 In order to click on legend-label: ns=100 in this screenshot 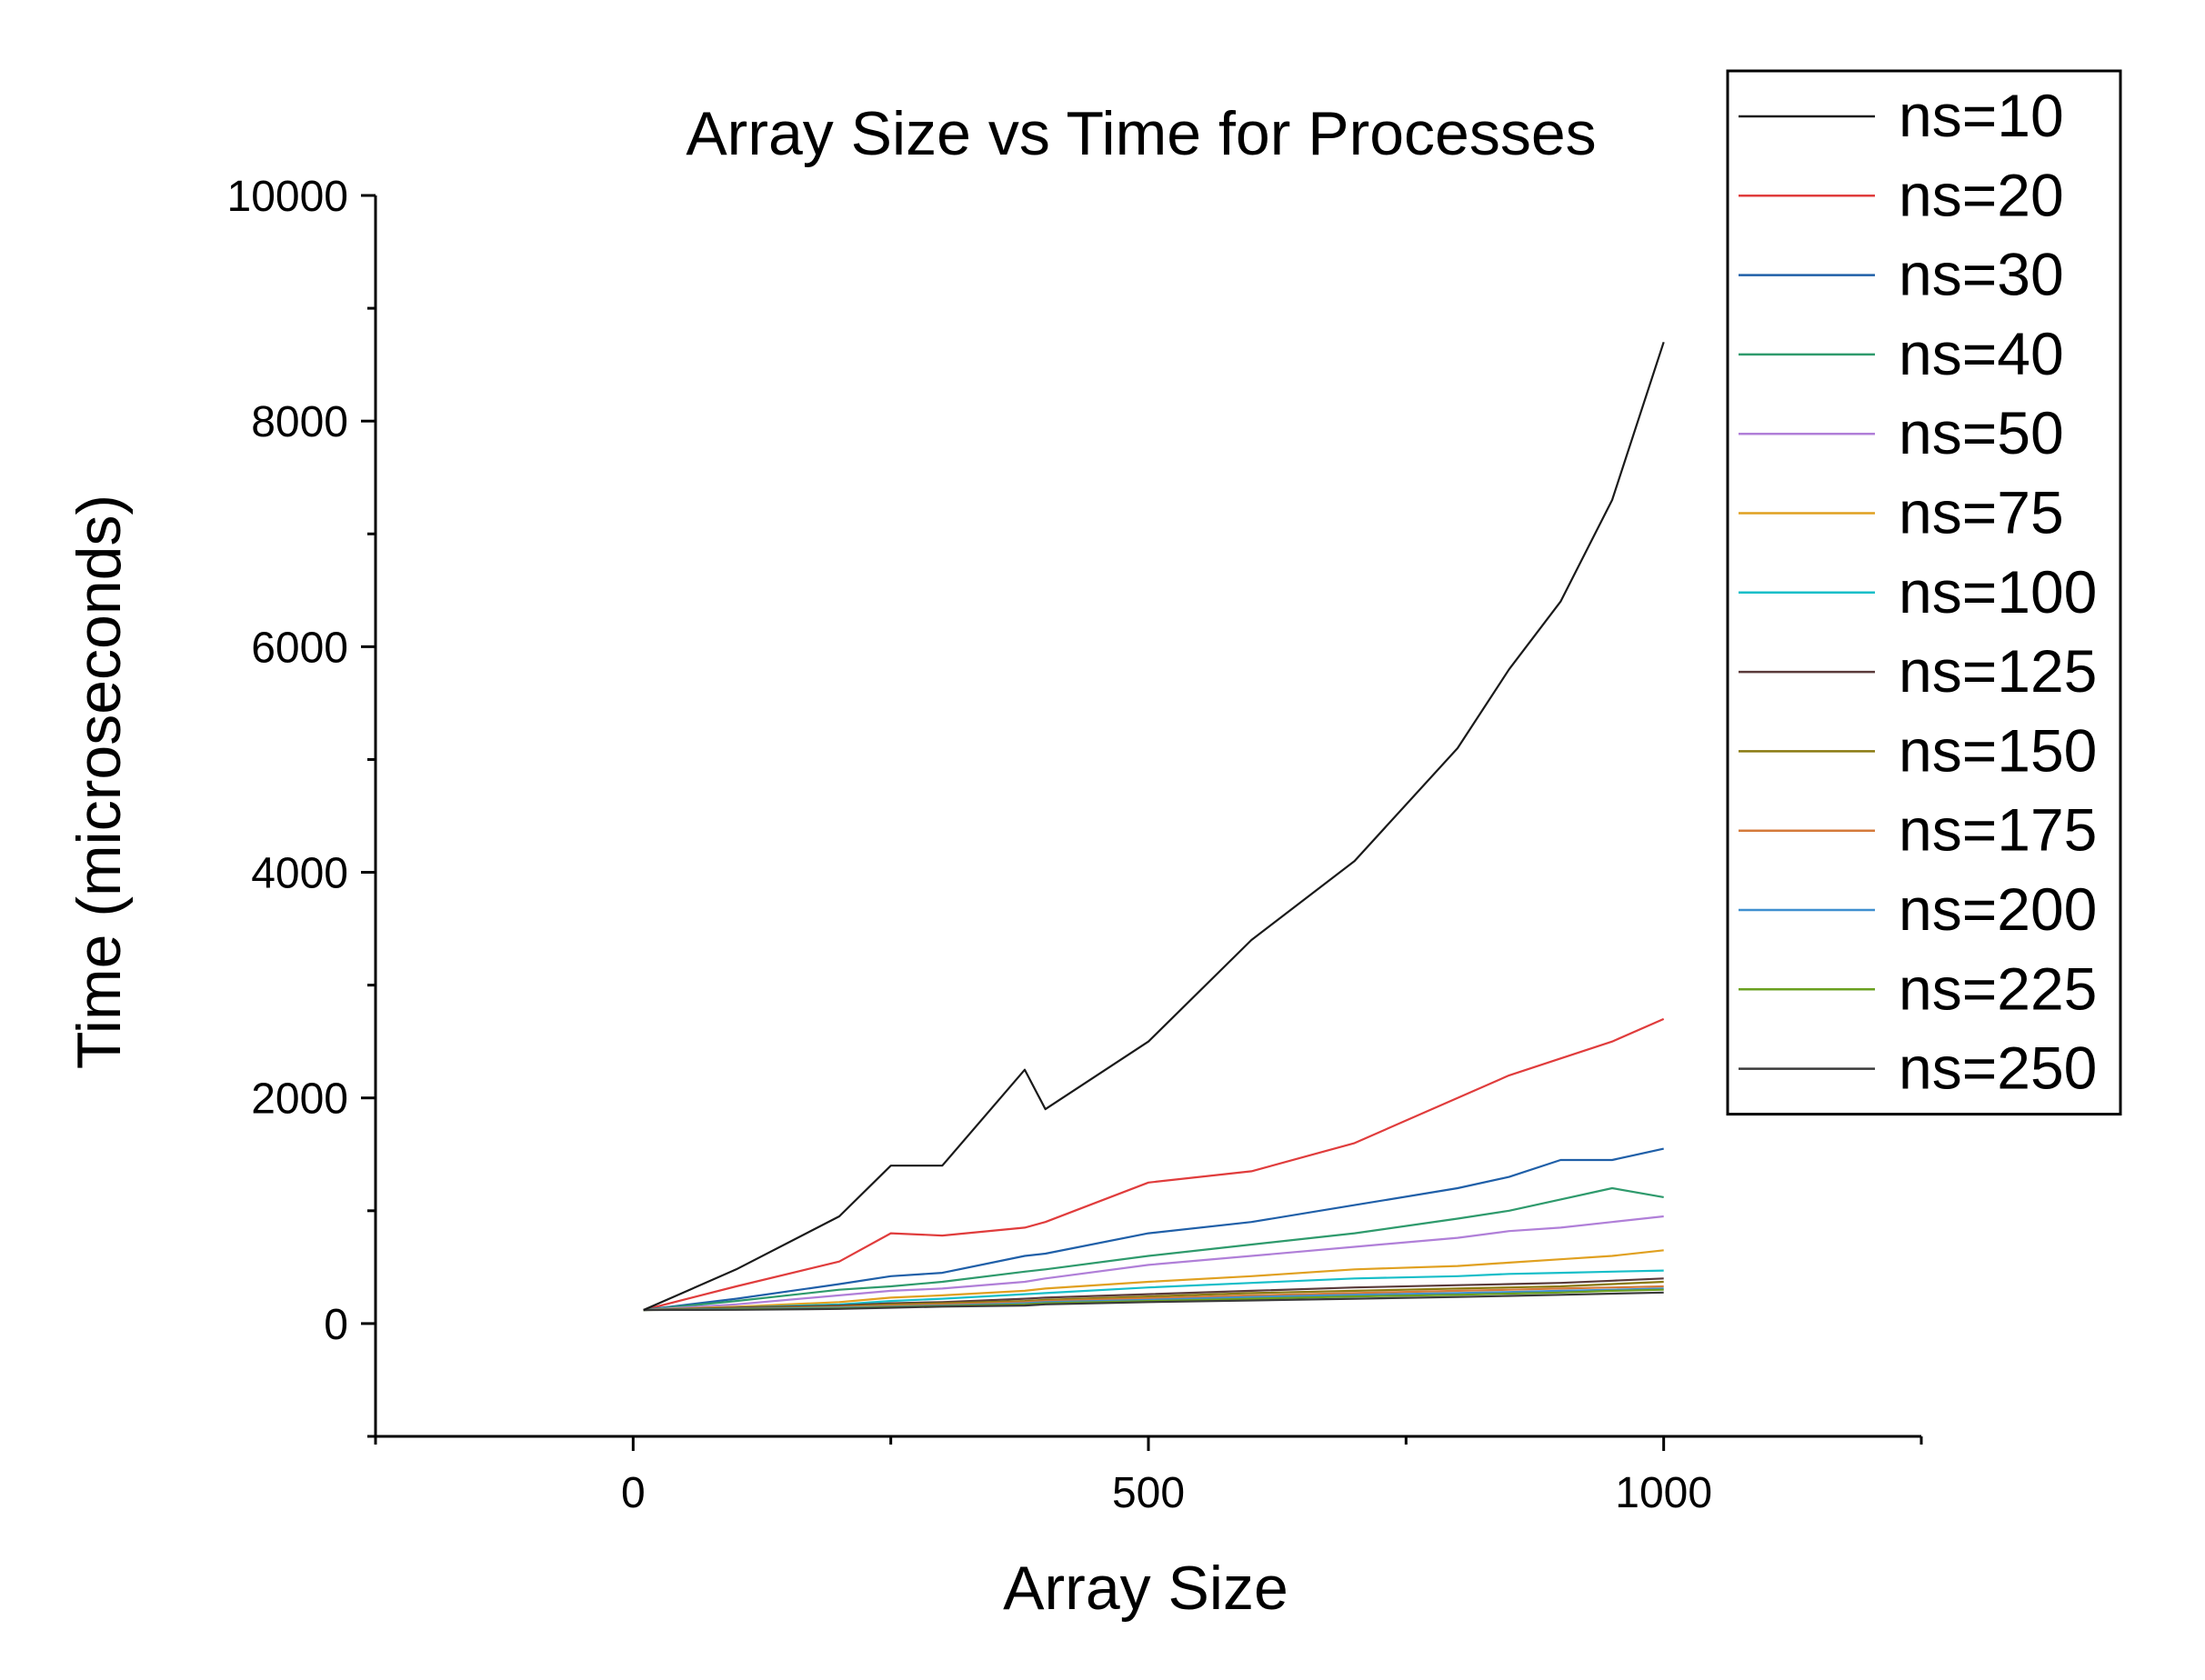, I will do `click(1998, 592)`.